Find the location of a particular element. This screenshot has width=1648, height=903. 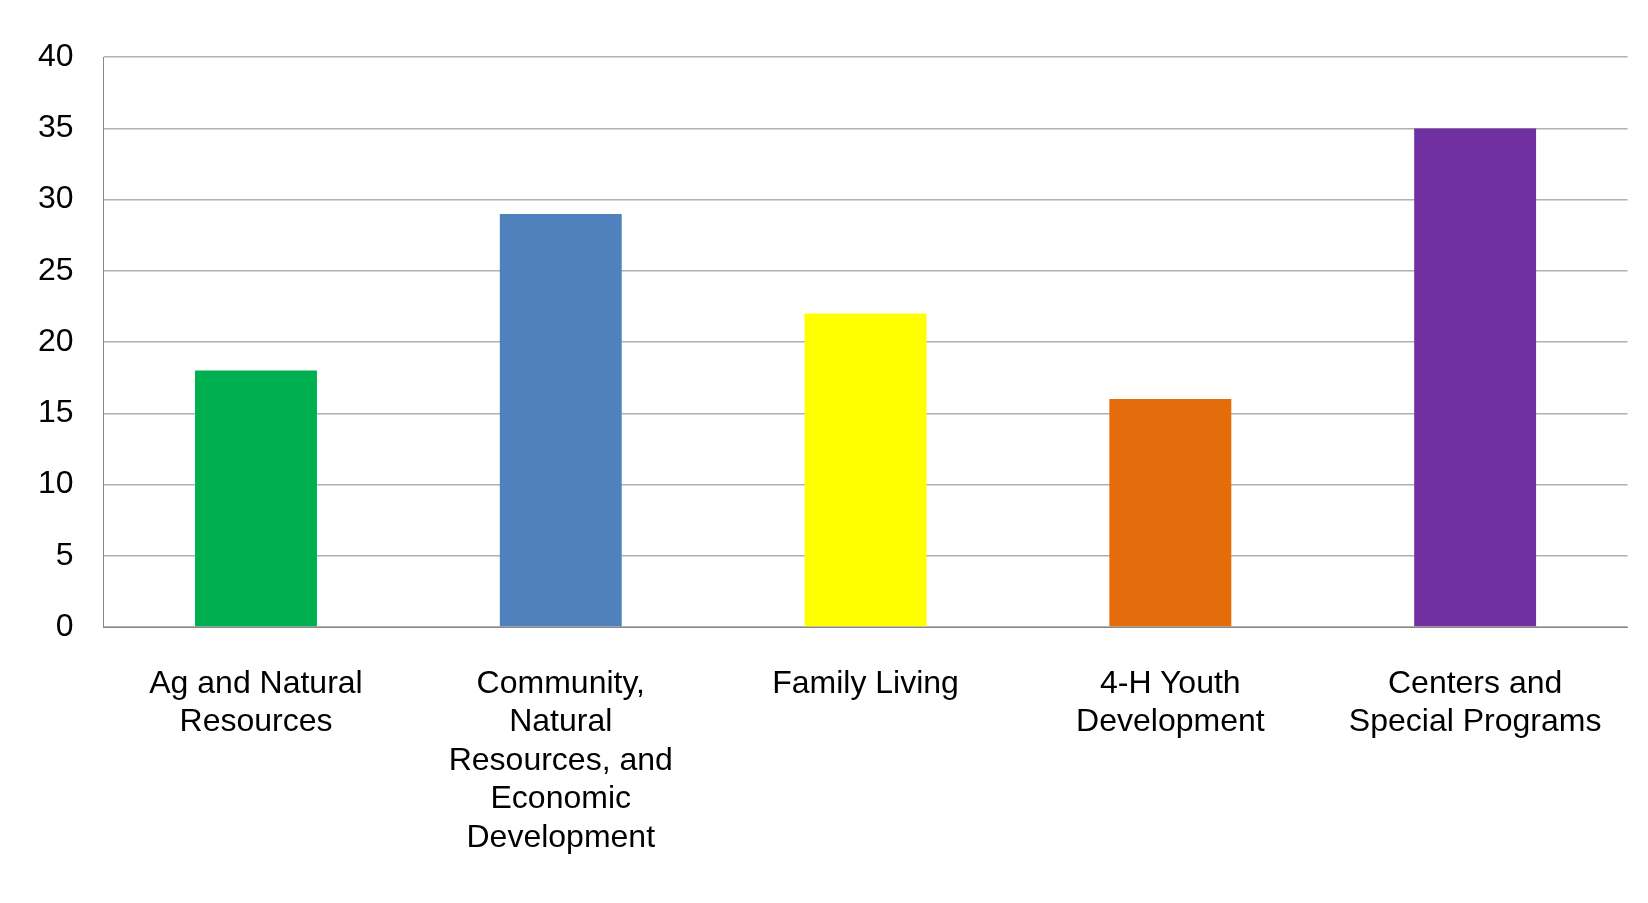

x-tick-label: Community, Natural Resources, and Economic Development is located at coordinates (560, 759).